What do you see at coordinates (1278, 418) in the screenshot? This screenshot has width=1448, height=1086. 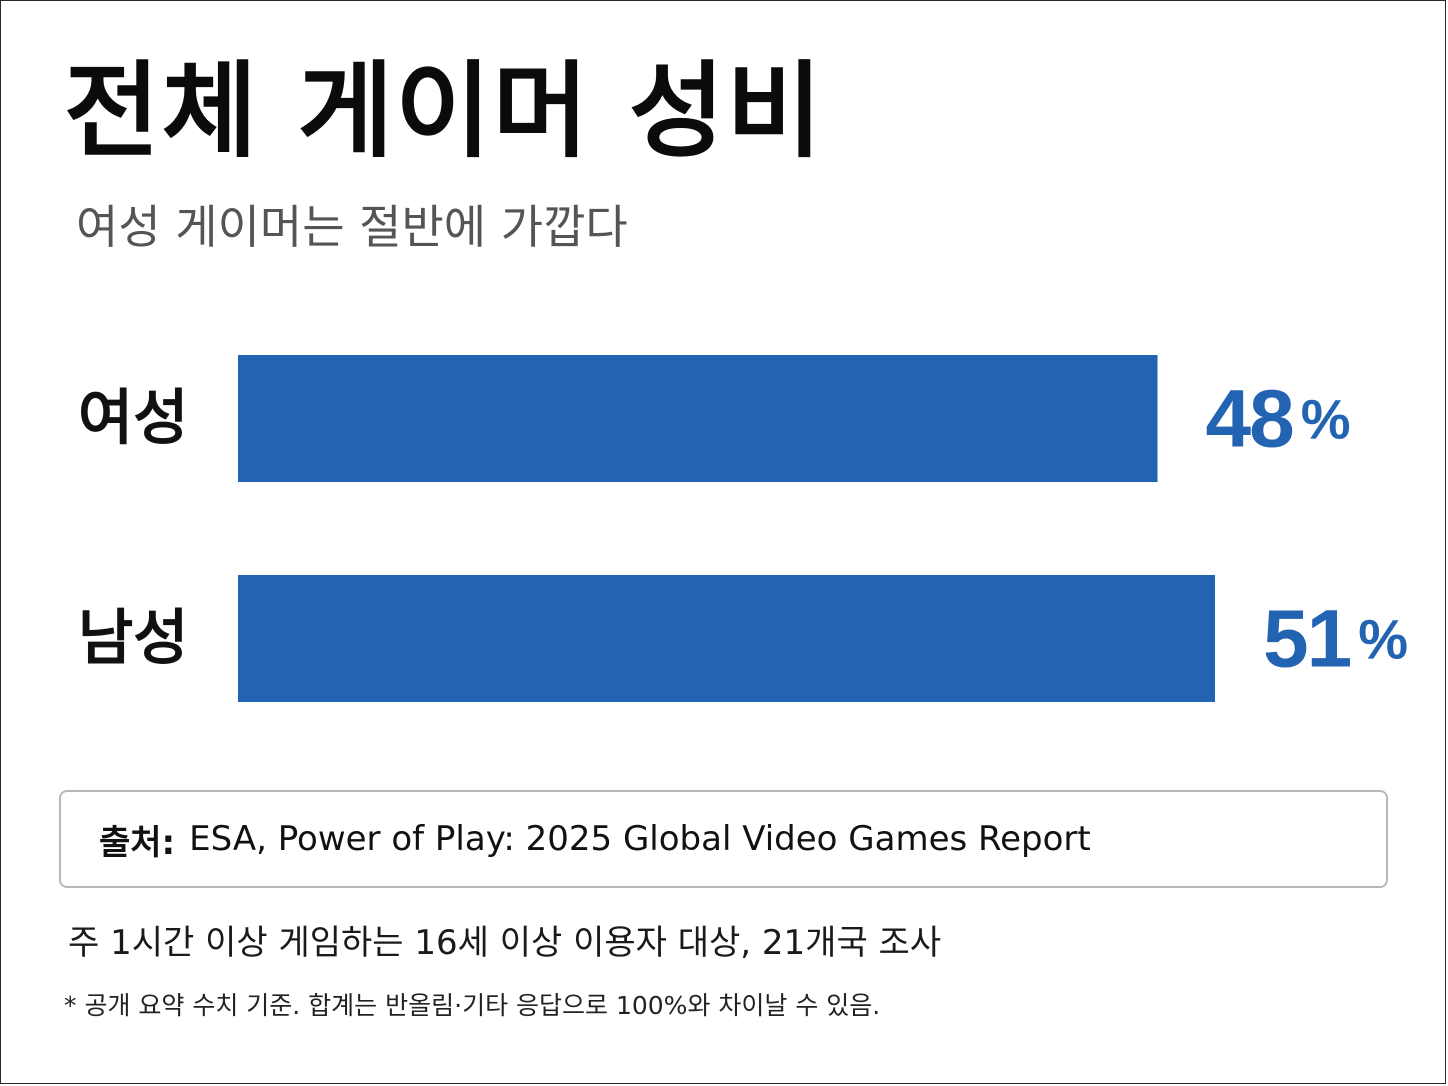 I see `value-label: 48%` at bounding box center [1278, 418].